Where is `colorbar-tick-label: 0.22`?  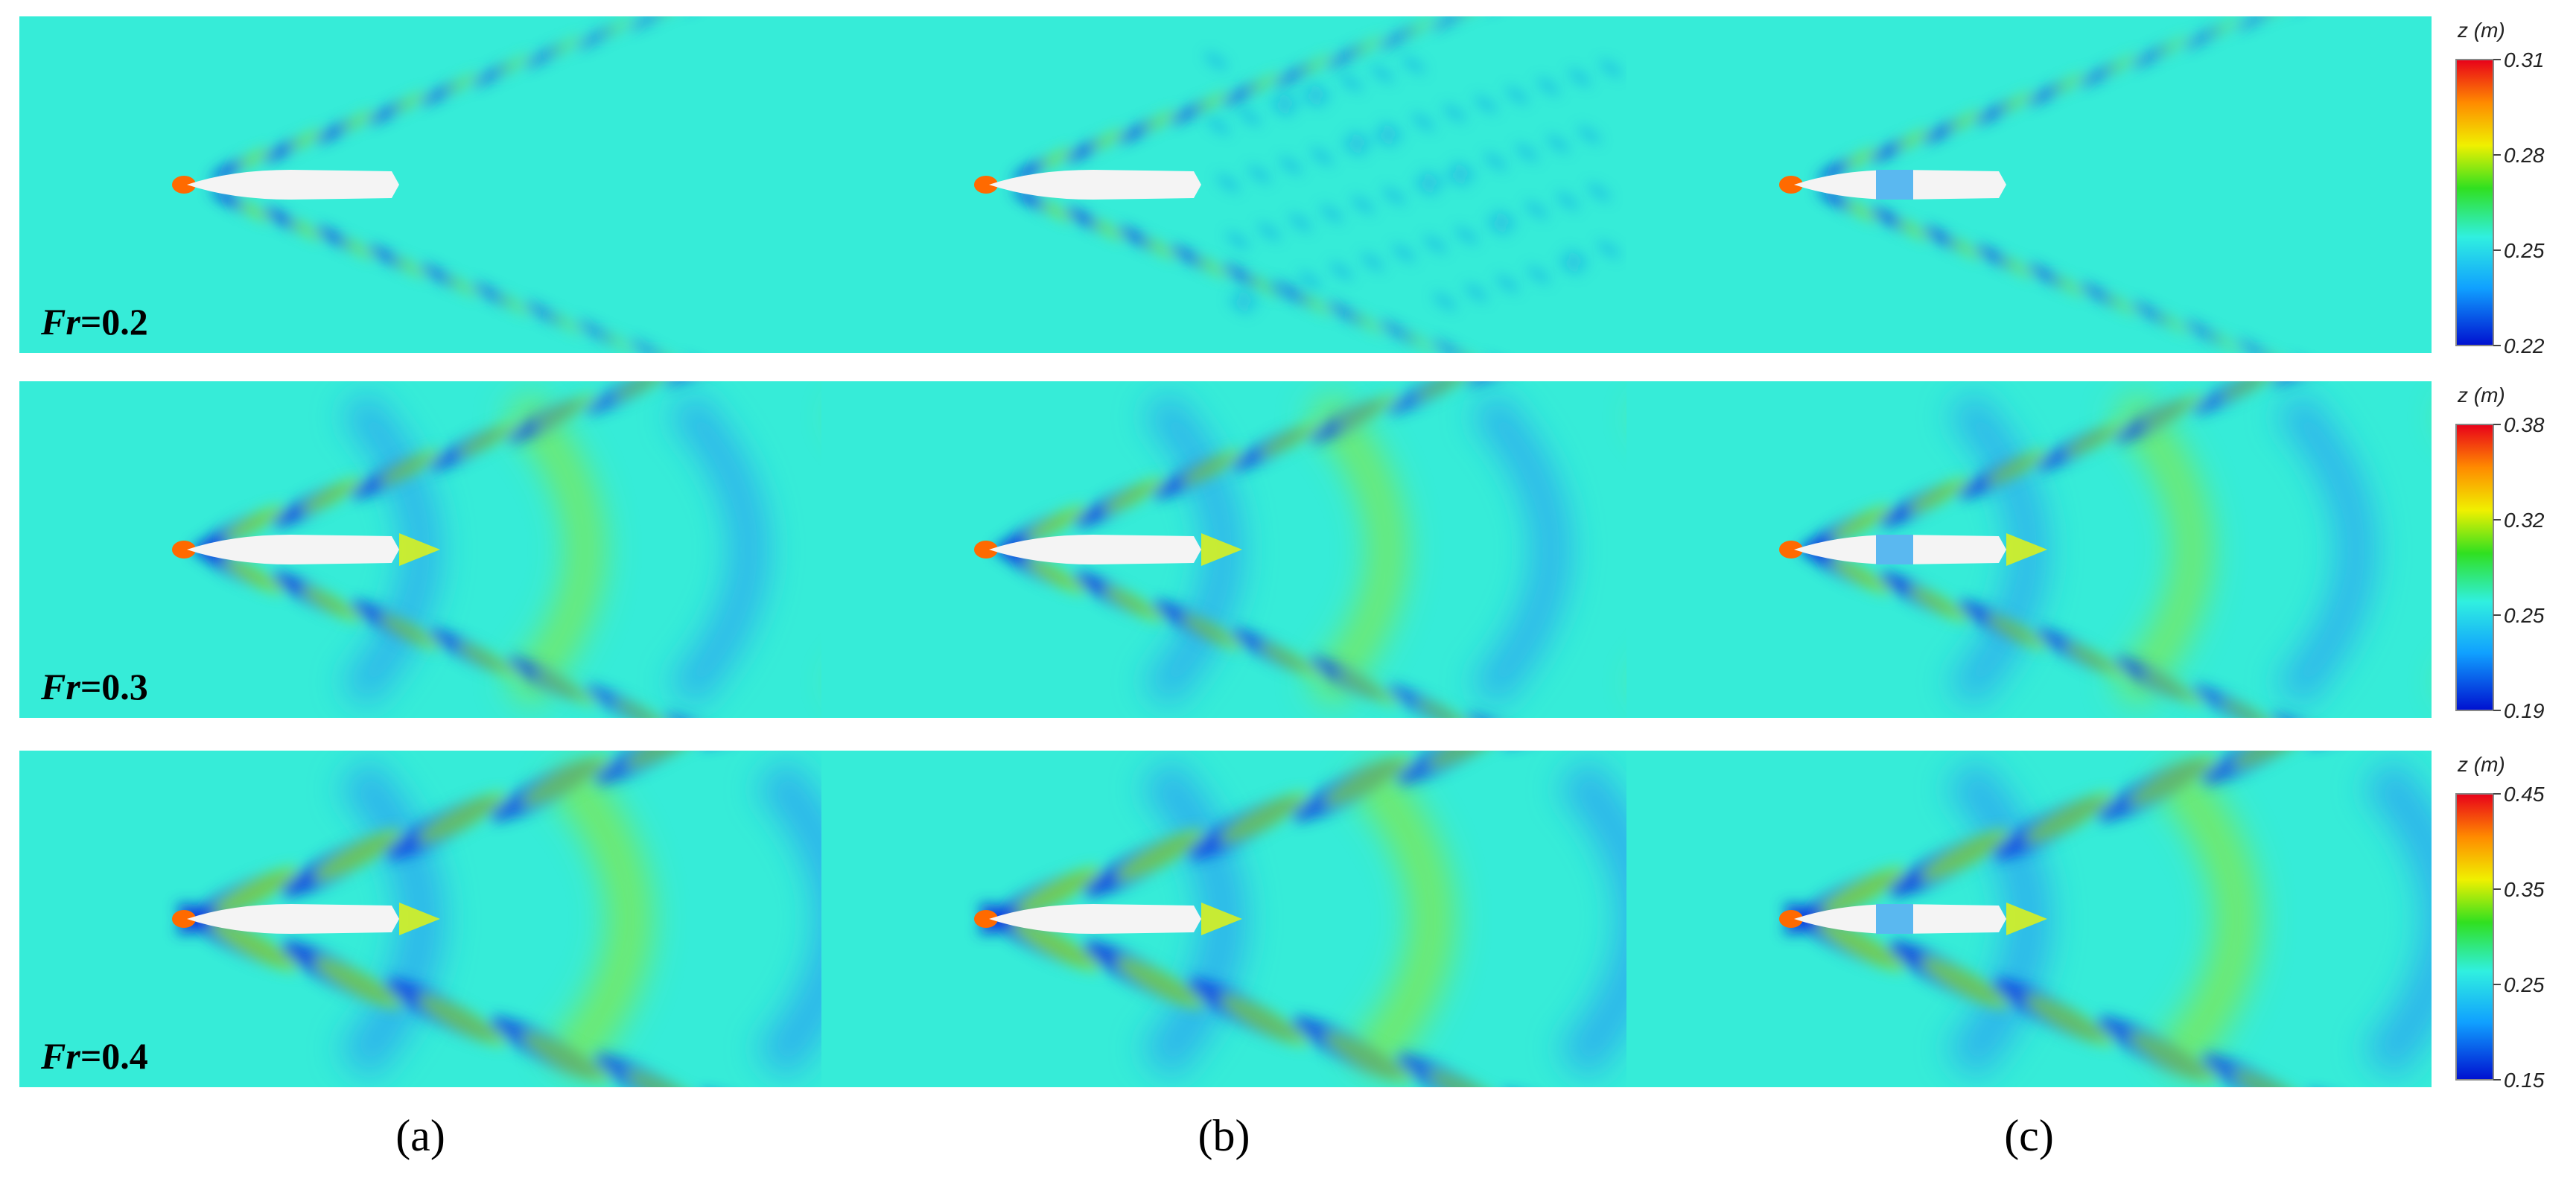
colorbar-tick-label: 0.22 is located at coordinates (2524, 345).